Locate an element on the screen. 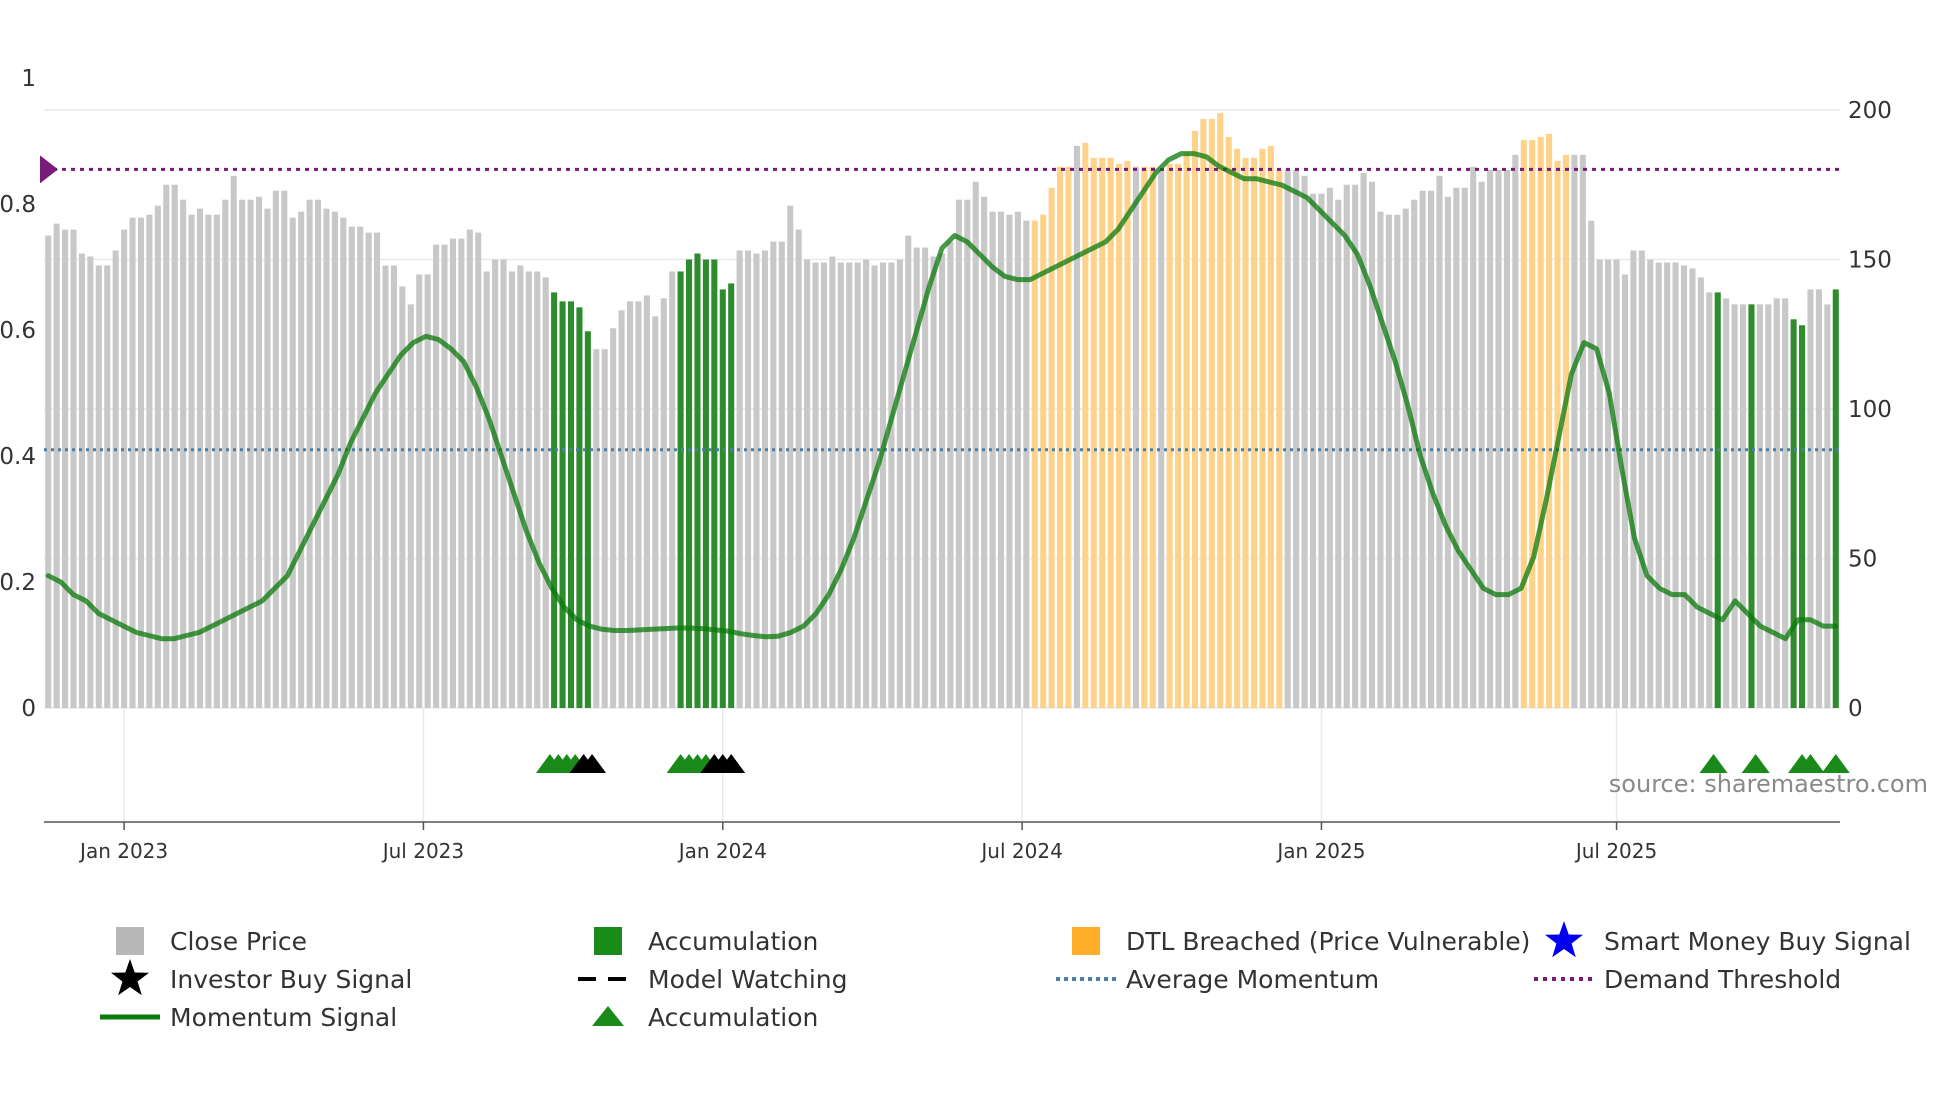 The height and width of the screenshot is (1102, 1960). demand-threshold-marker is located at coordinates (49, 169).